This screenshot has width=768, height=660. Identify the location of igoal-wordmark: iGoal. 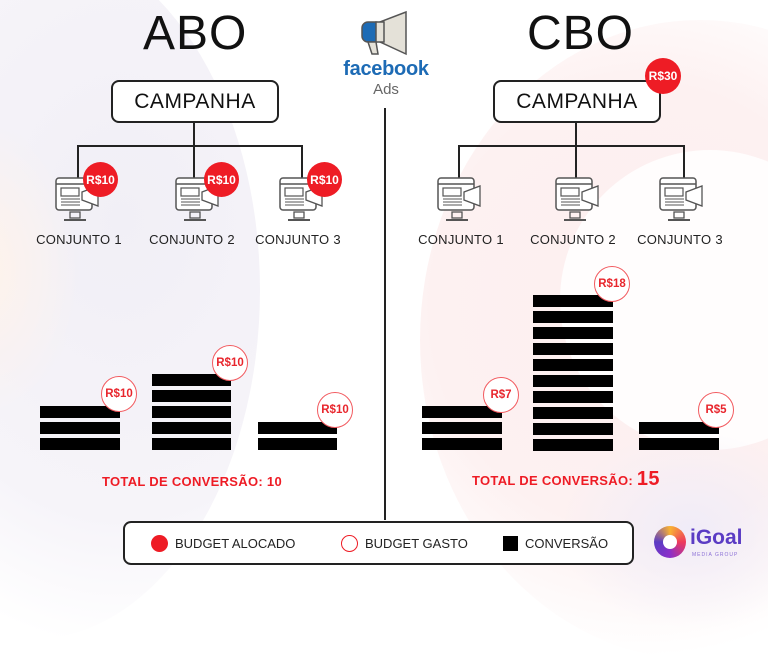
(716, 537).